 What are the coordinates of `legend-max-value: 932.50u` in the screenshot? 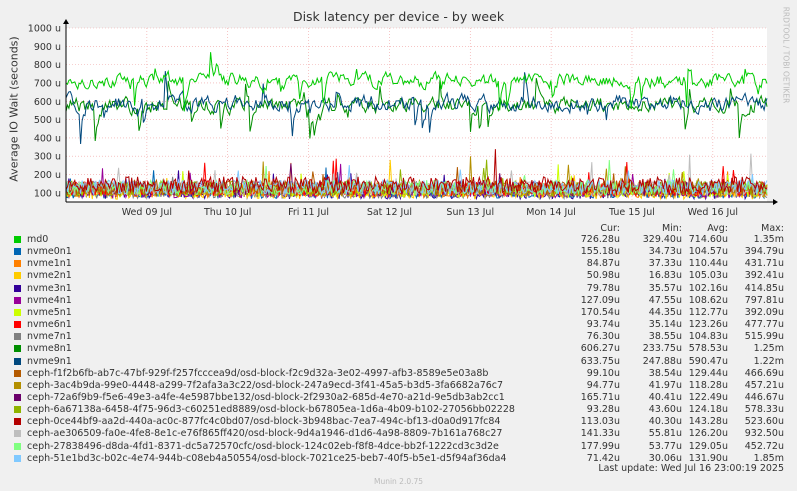 It's located at (764, 434).